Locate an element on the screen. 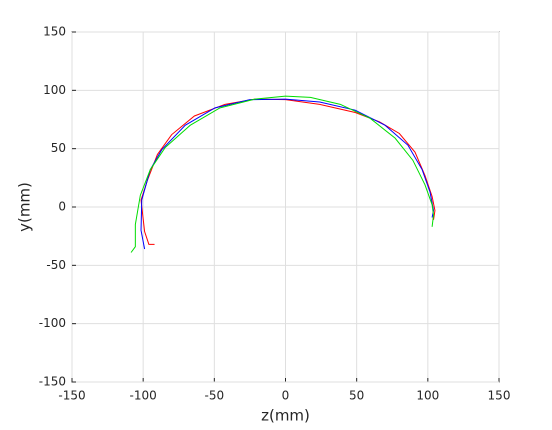 The image size is (552, 430). x-tick-label: 150 is located at coordinates (499, 396).